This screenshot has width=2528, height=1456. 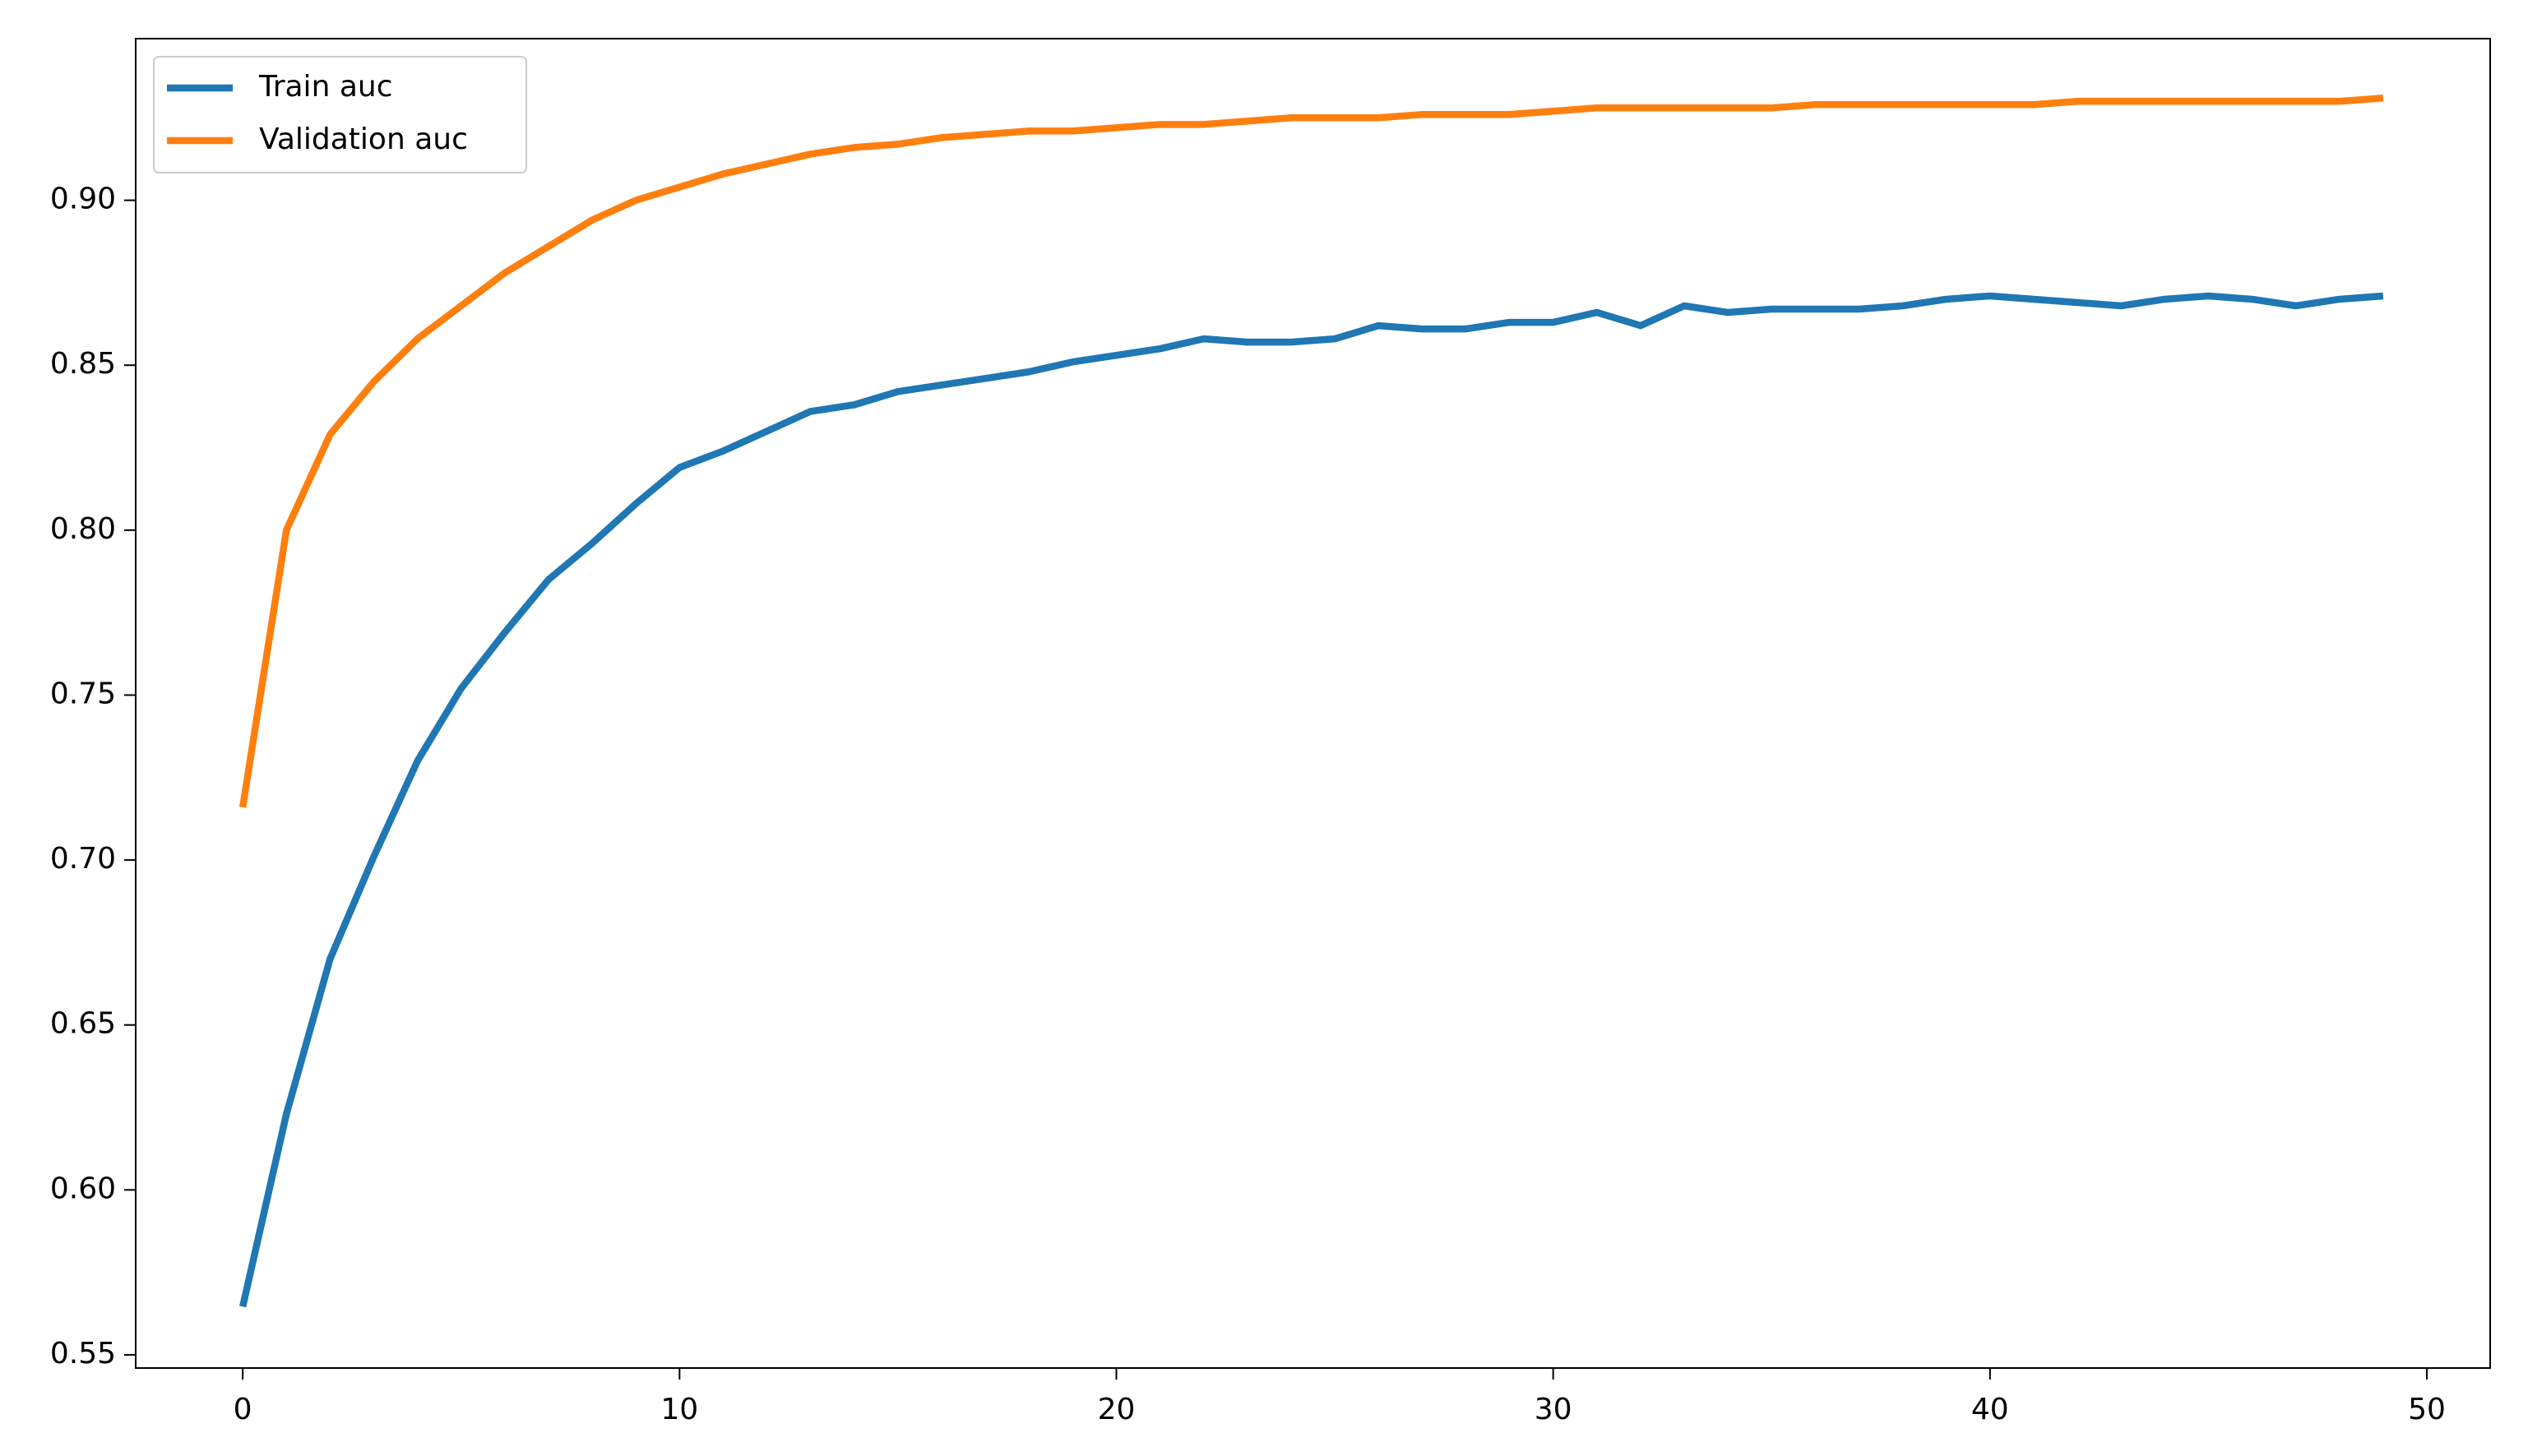 I want to click on y-tick-label: 0.60, so click(x=83, y=1188).